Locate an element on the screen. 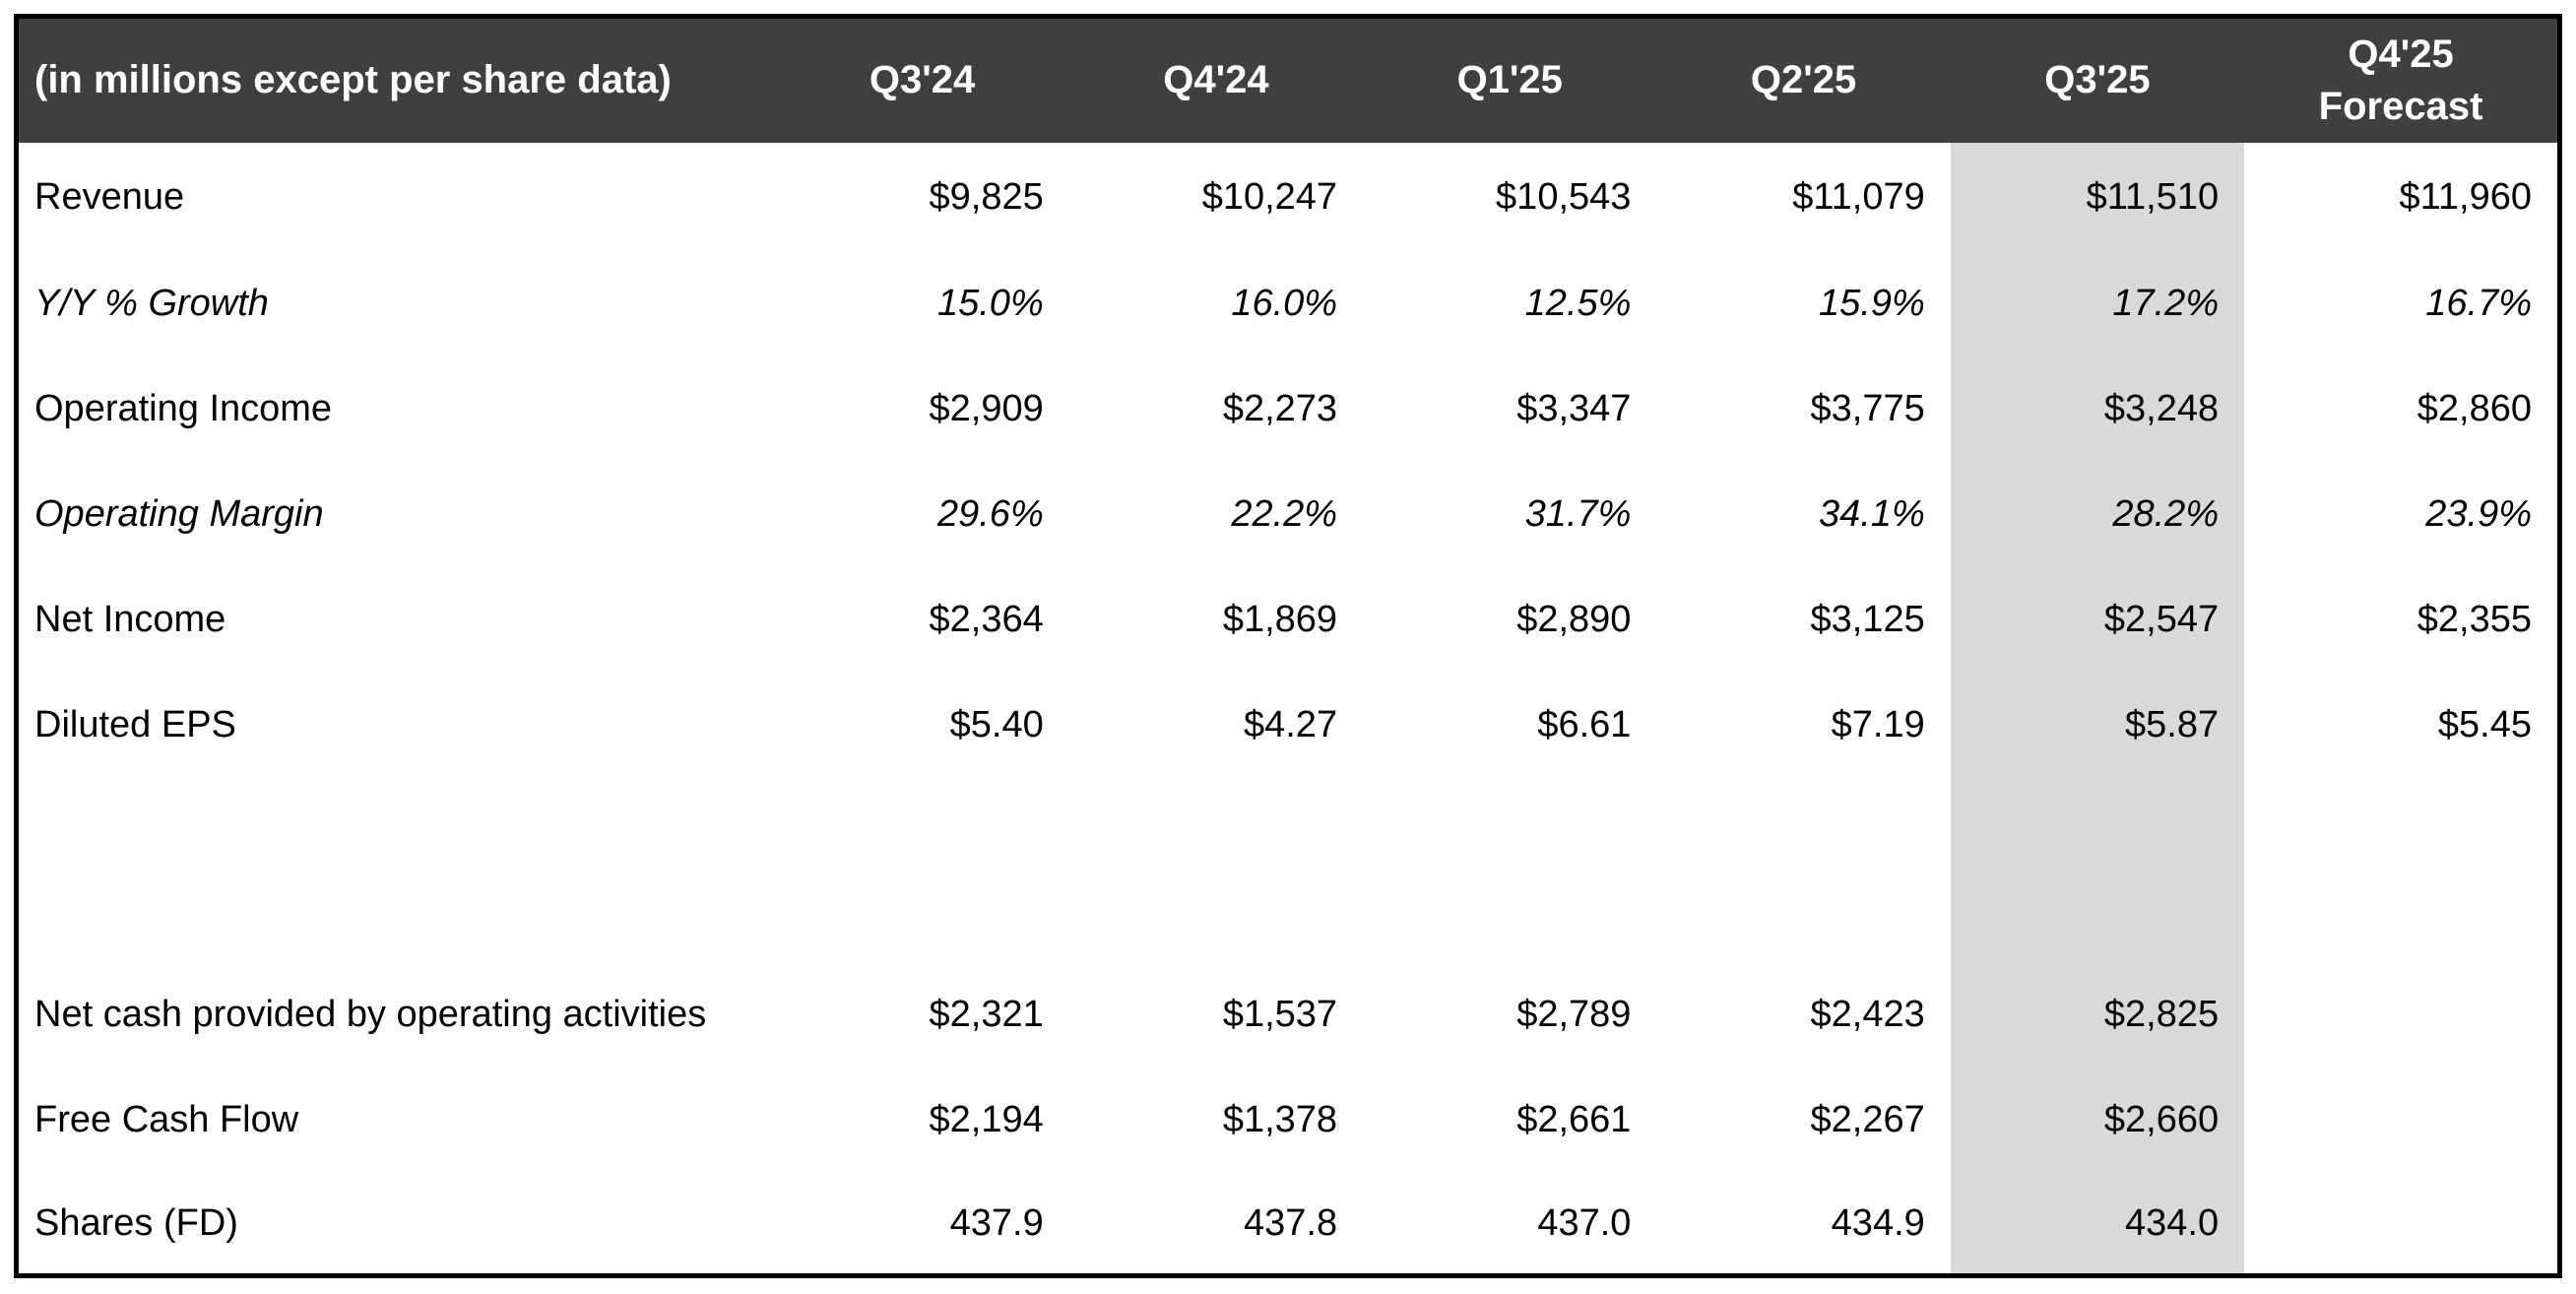 The image size is (2576, 1294). cell-shares-fd-q4-24: 437.8 is located at coordinates (1290, 1222).